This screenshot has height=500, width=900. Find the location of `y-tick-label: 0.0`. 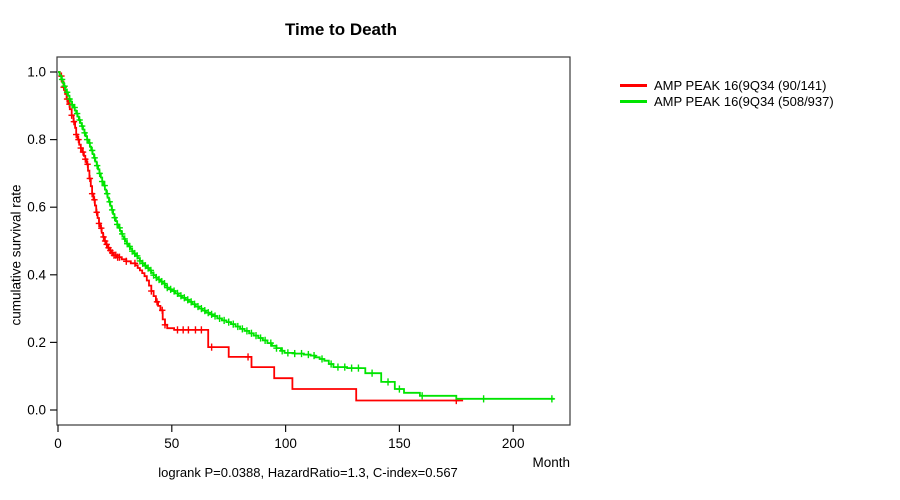

y-tick-label: 0.0 is located at coordinates (36, 410).